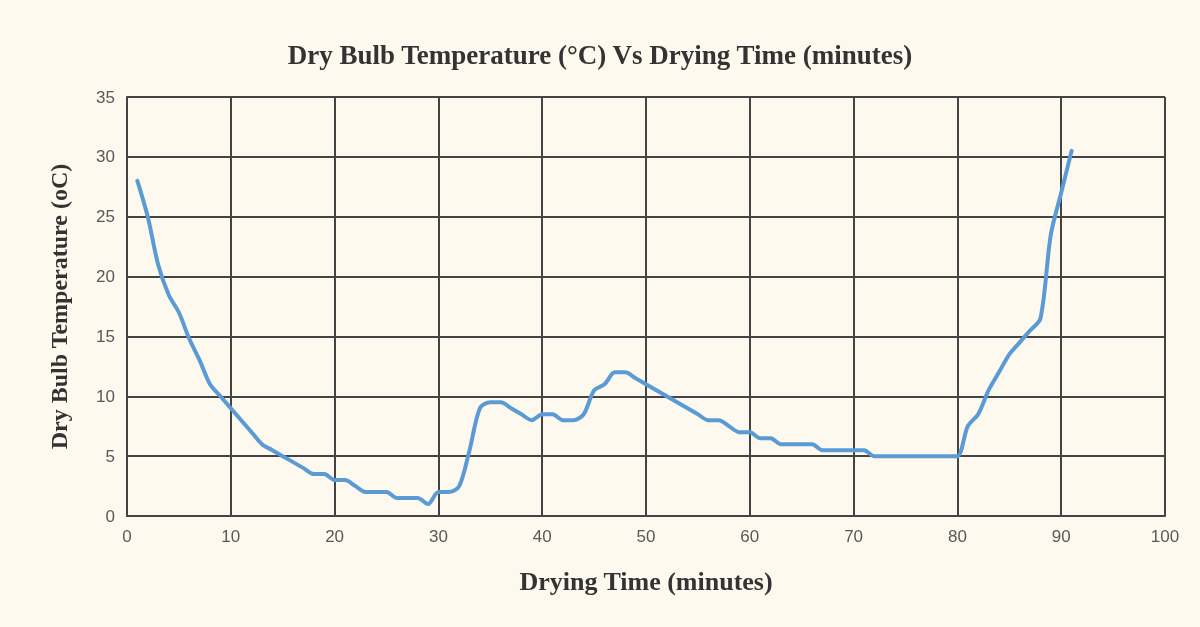 This screenshot has height=627, width=1200. Describe the element at coordinates (335, 536) in the screenshot. I see `x-tick-label: 20` at that location.